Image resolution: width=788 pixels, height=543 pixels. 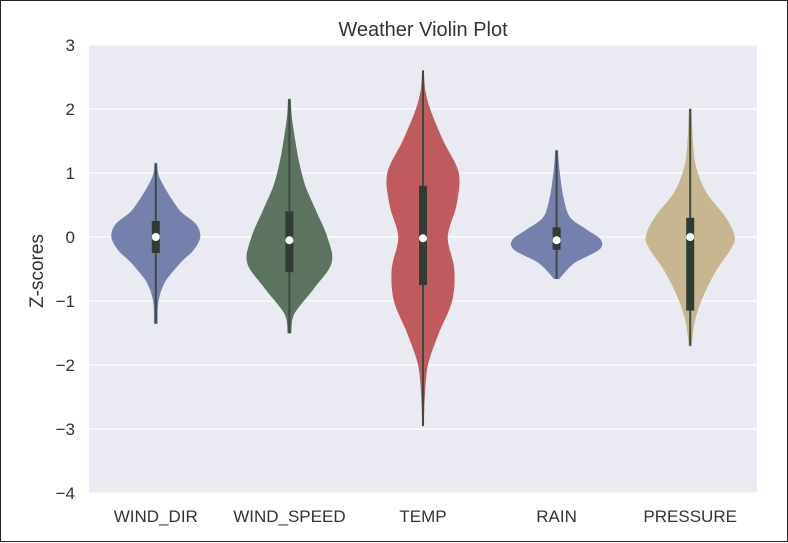 I want to click on x-tick-label: WIND_SPEED, so click(x=289, y=516).